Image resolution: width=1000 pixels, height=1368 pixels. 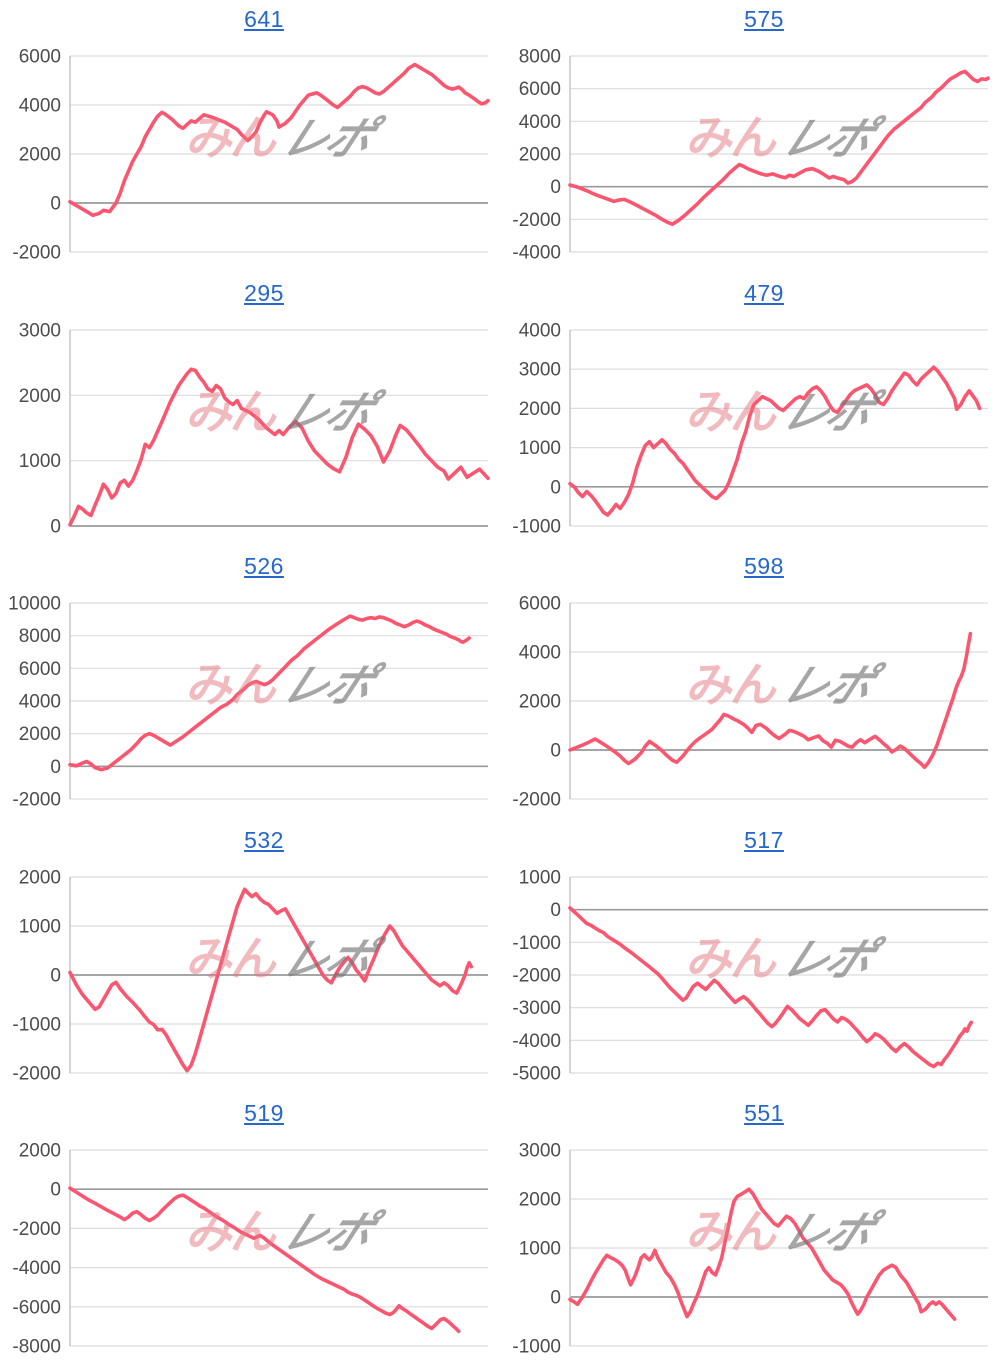 I want to click on chart-title-row: 519, so click(x=250, y=1117).